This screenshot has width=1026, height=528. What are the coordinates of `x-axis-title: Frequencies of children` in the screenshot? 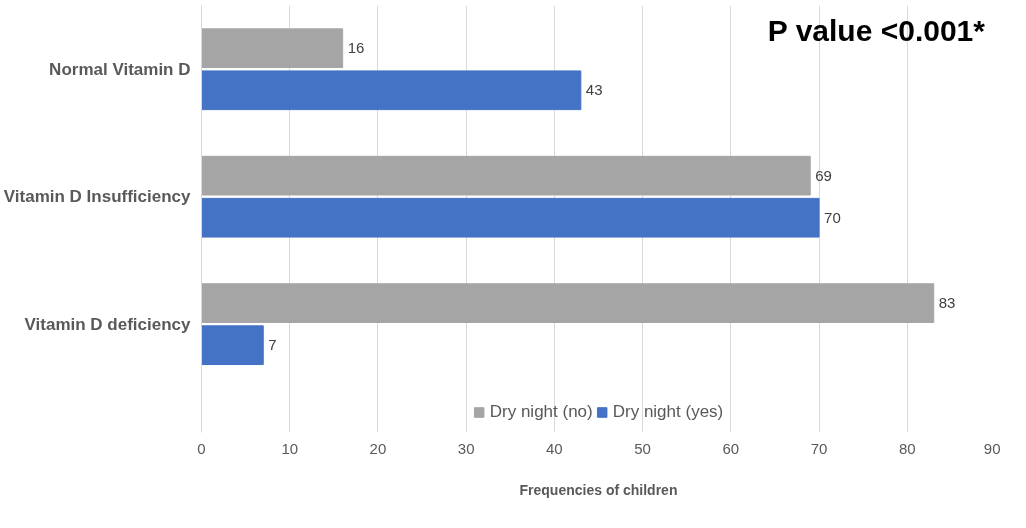 It's located at (598, 489).